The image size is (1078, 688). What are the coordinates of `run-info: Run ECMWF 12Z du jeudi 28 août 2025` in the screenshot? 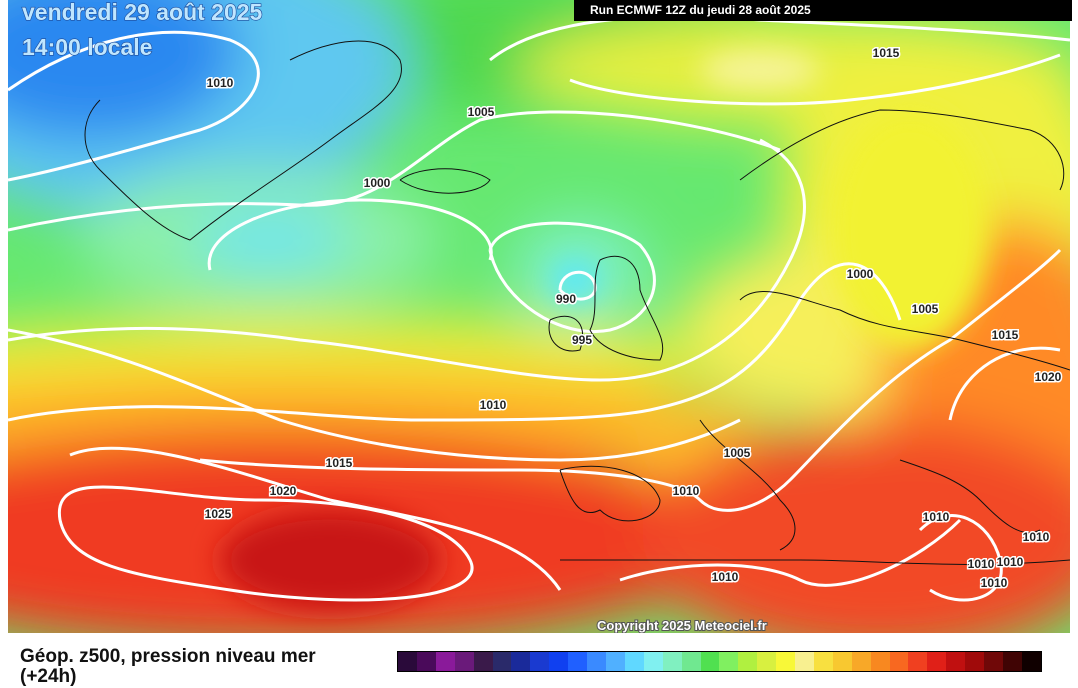 It's located at (700, 10).